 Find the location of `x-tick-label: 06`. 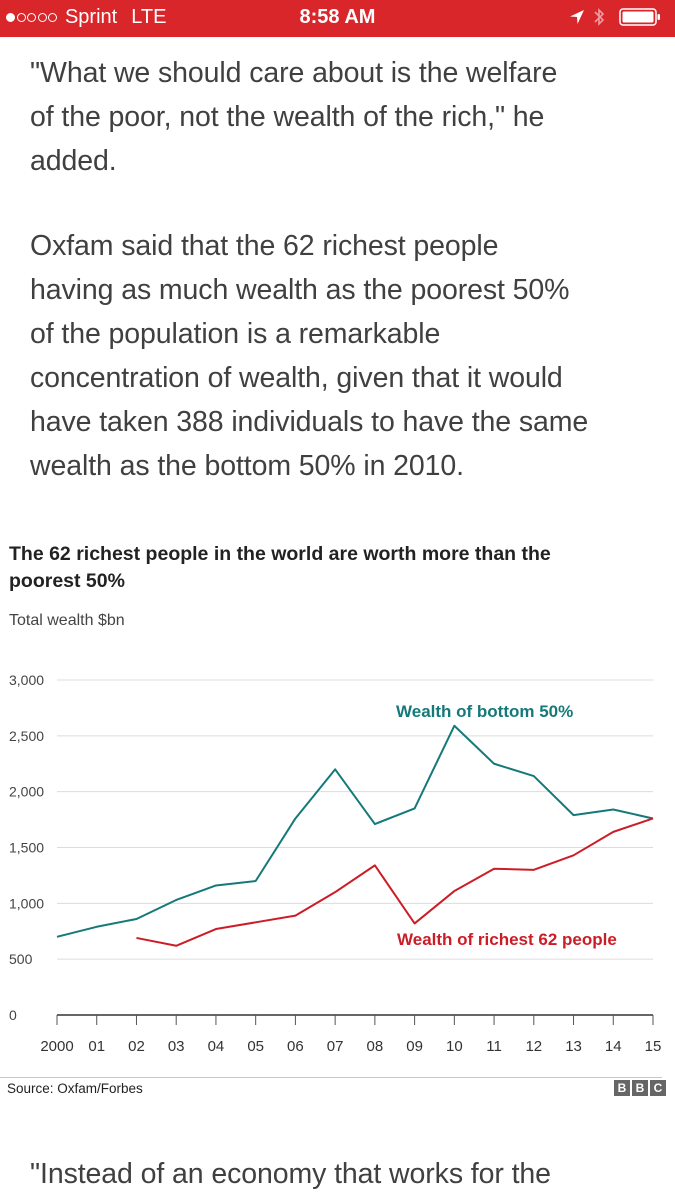

x-tick-label: 06 is located at coordinates (295, 1046).